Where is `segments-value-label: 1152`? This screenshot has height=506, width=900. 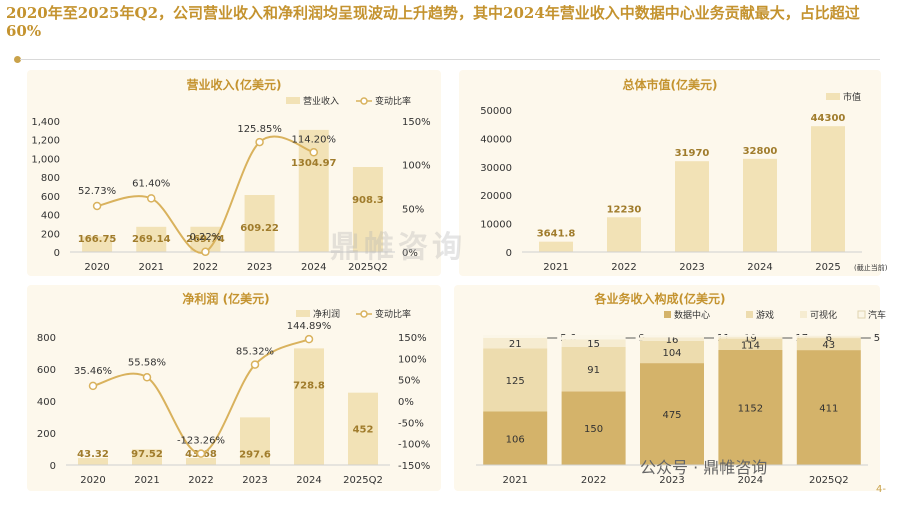
segments-value-label: 1152 is located at coordinates (750, 408).